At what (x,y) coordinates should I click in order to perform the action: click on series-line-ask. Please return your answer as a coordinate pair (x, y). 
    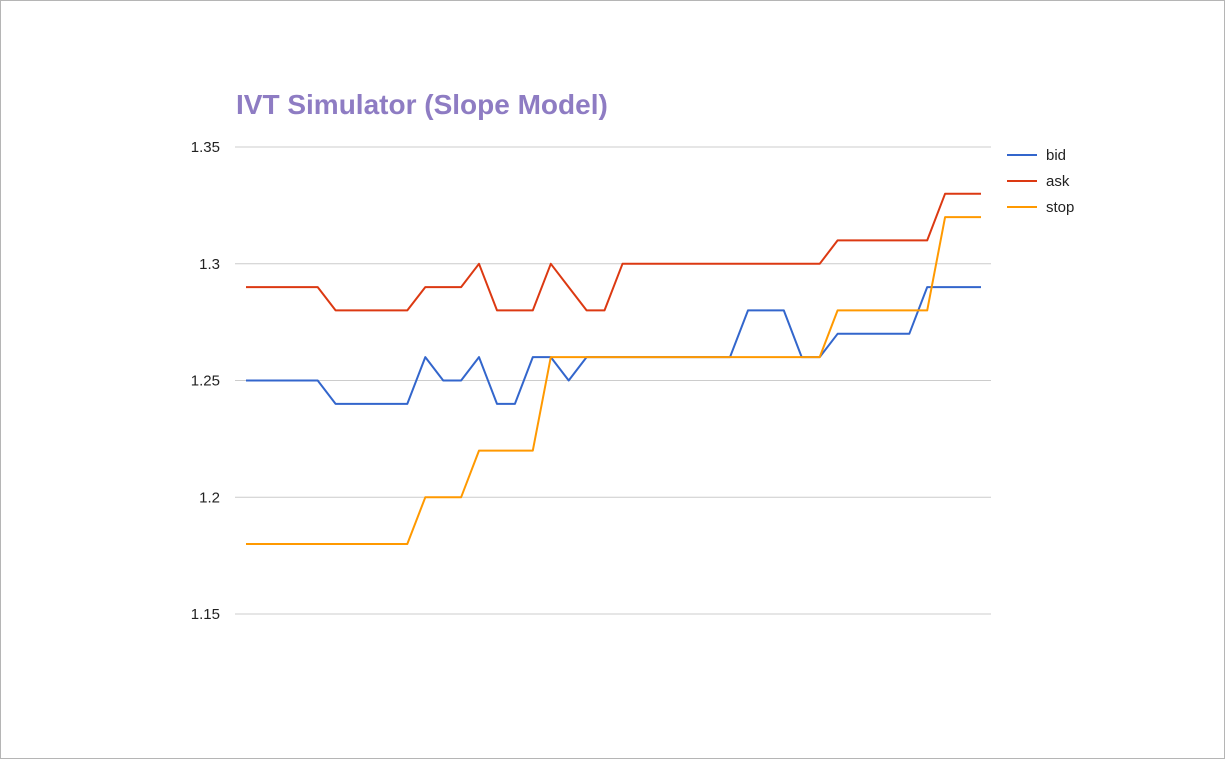
    Looking at the image, I should click on (613, 252).